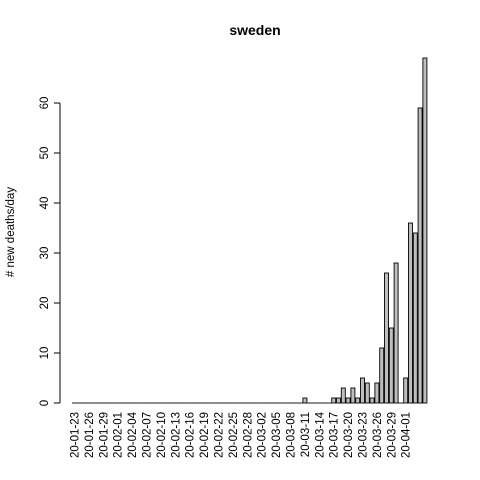  Describe the element at coordinates (45, 353) in the screenshot. I see `y-tick-label: 10` at that location.